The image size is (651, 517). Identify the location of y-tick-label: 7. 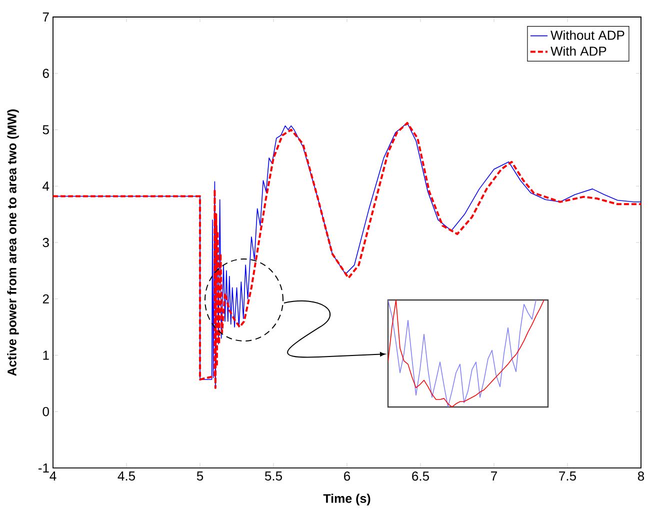
(45, 17).